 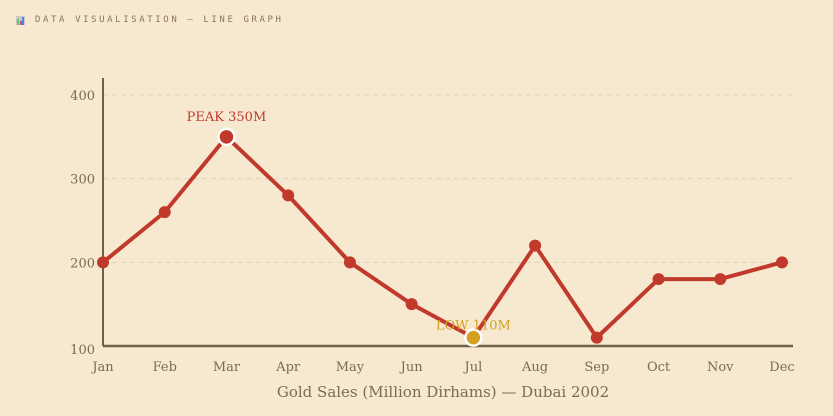 What do you see at coordinates (350, 367) in the screenshot?
I see `x-tick-label: May` at bounding box center [350, 367].